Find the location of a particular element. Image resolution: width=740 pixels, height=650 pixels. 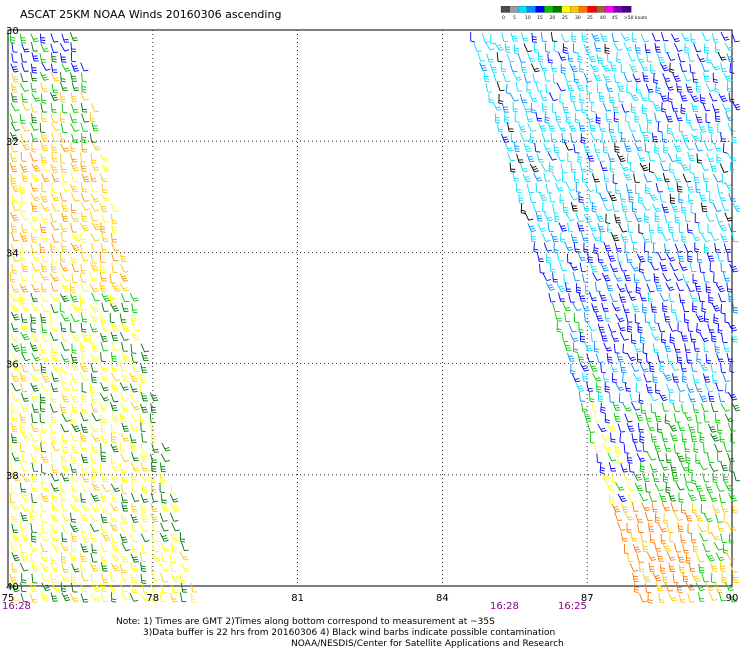

lon-label: 87 is located at coordinates (587, 598).